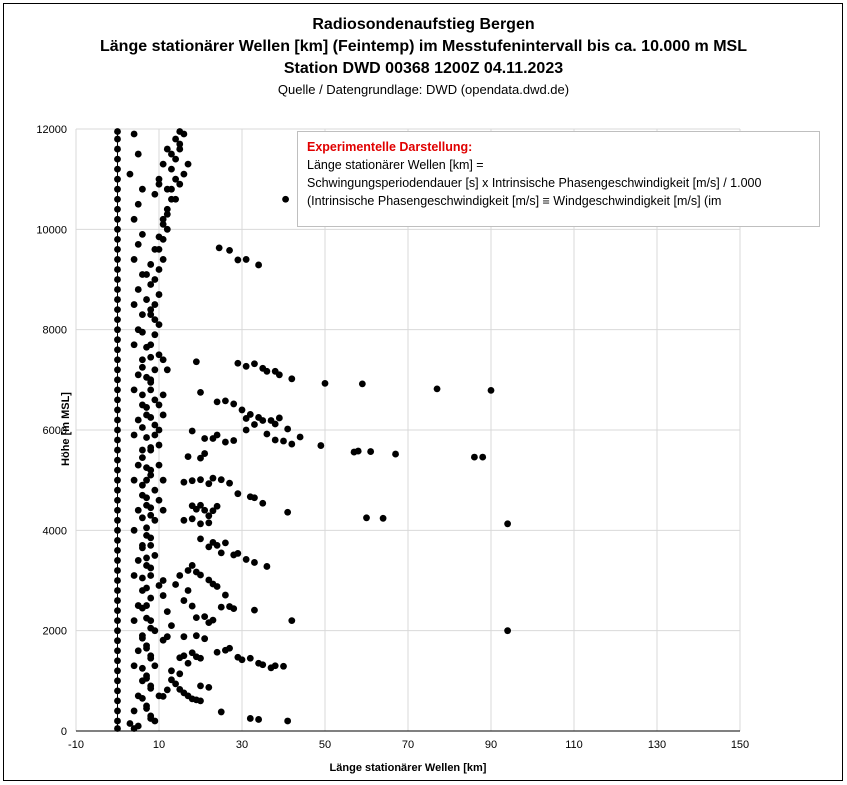 This screenshot has width=847, height=785. What do you see at coordinates (51, 130) in the screenshot?
I see `y-tick-label: 12000` at bounding box center [51, 130].